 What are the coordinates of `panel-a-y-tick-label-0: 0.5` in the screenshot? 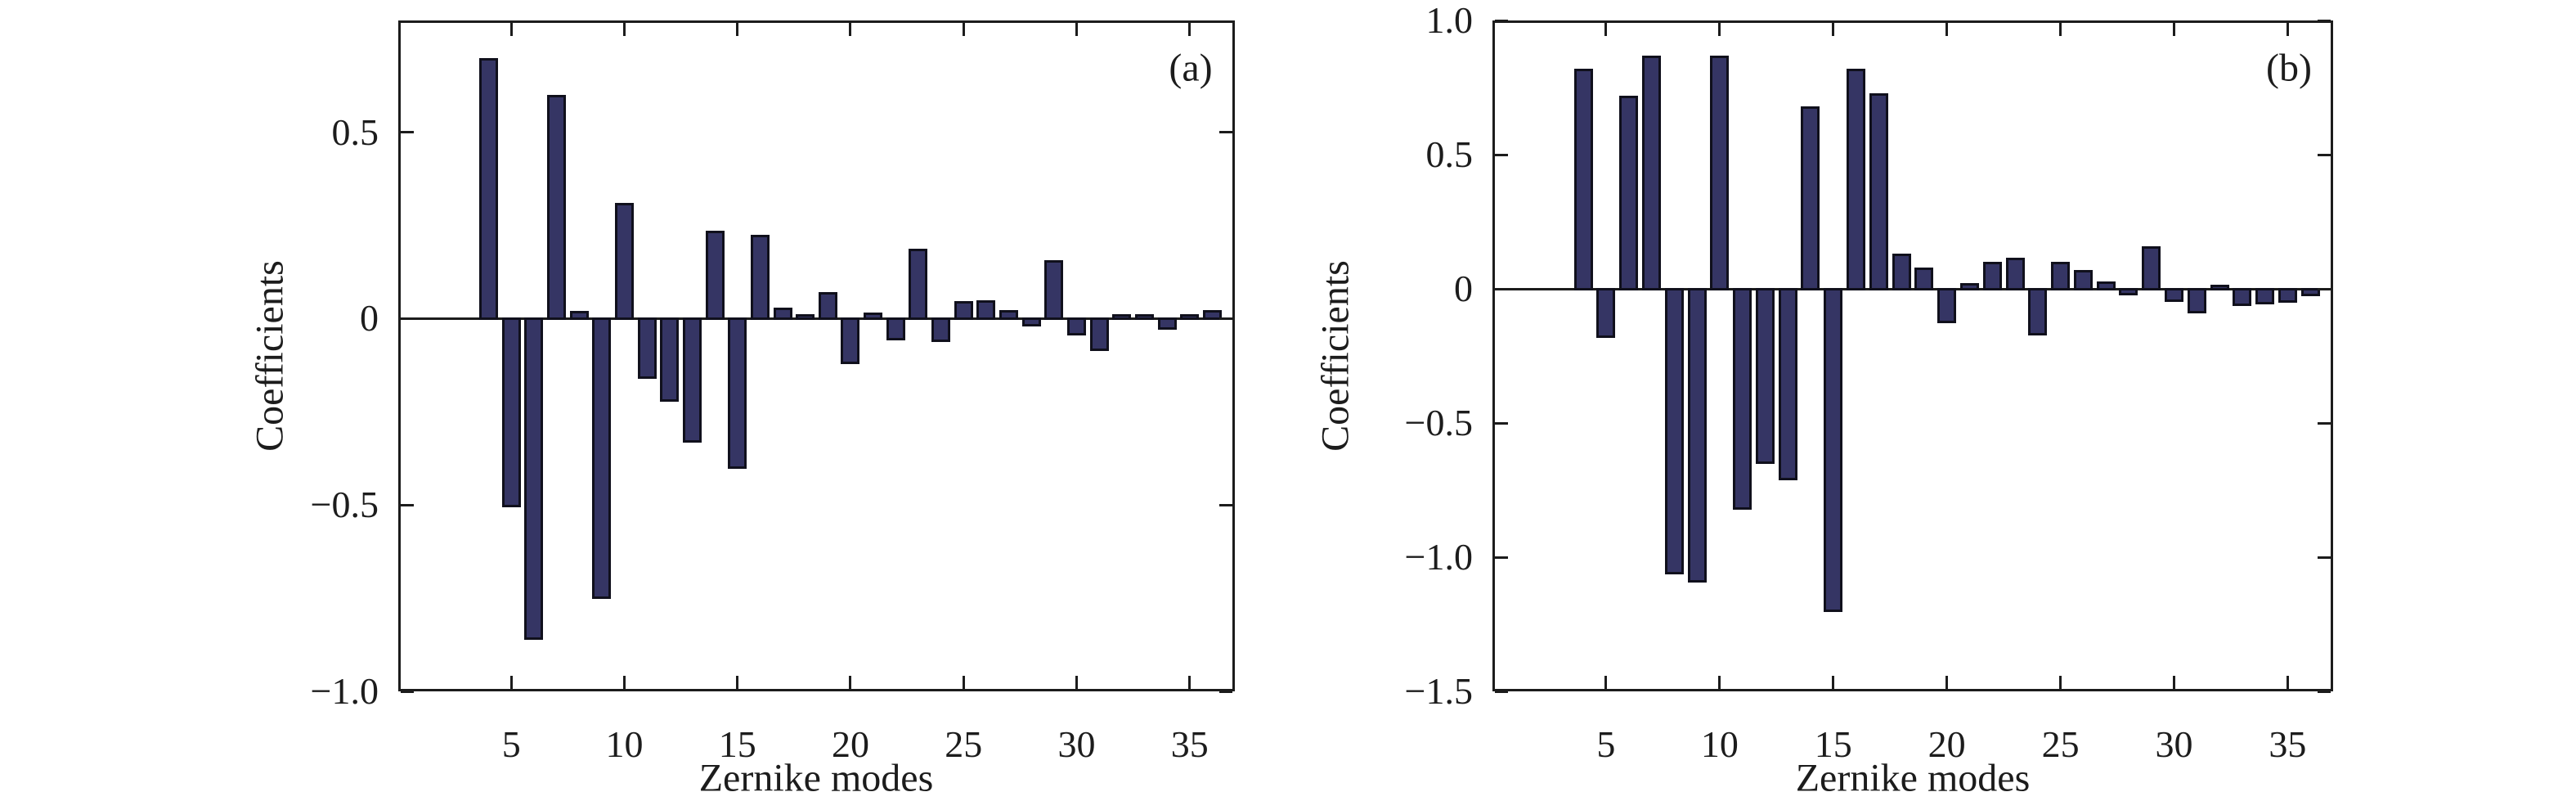 It's located at (355, 131).